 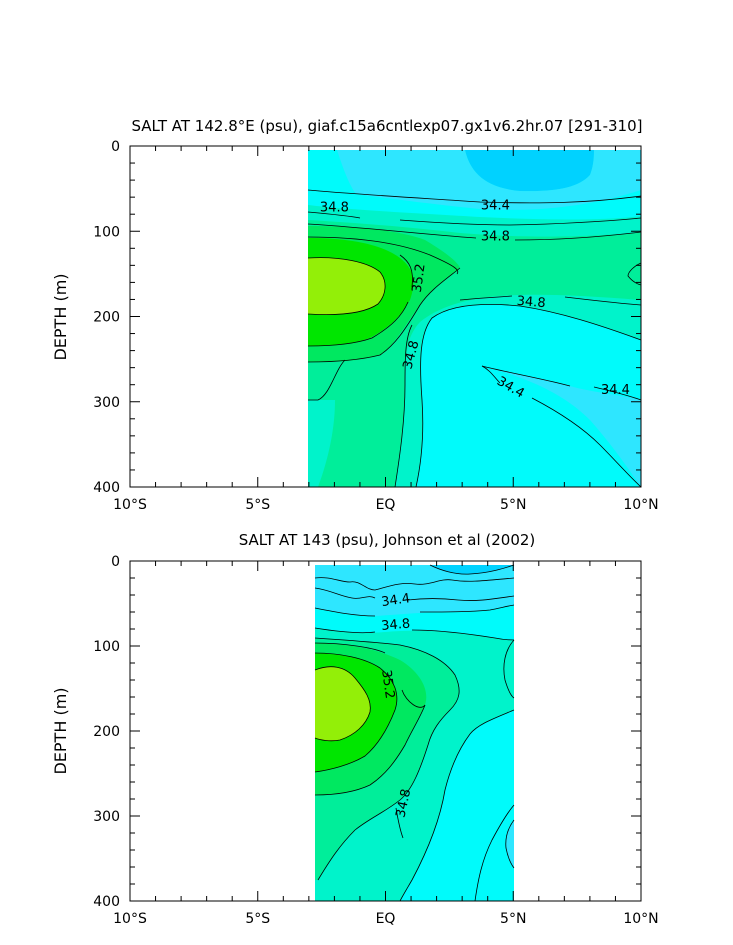 I want to click on region-34-4-lower-right, so click(x=561, y=426).